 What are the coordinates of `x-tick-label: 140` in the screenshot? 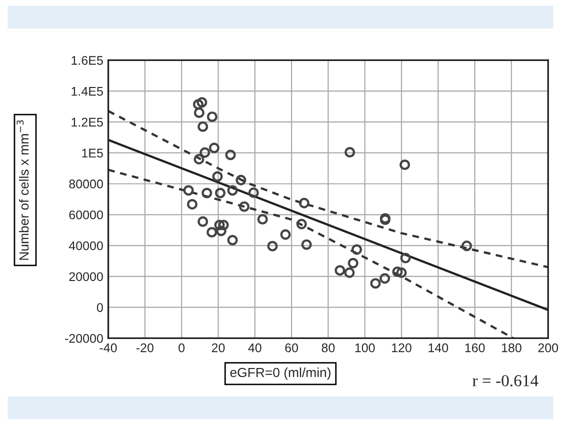 It's located at (438, 347).